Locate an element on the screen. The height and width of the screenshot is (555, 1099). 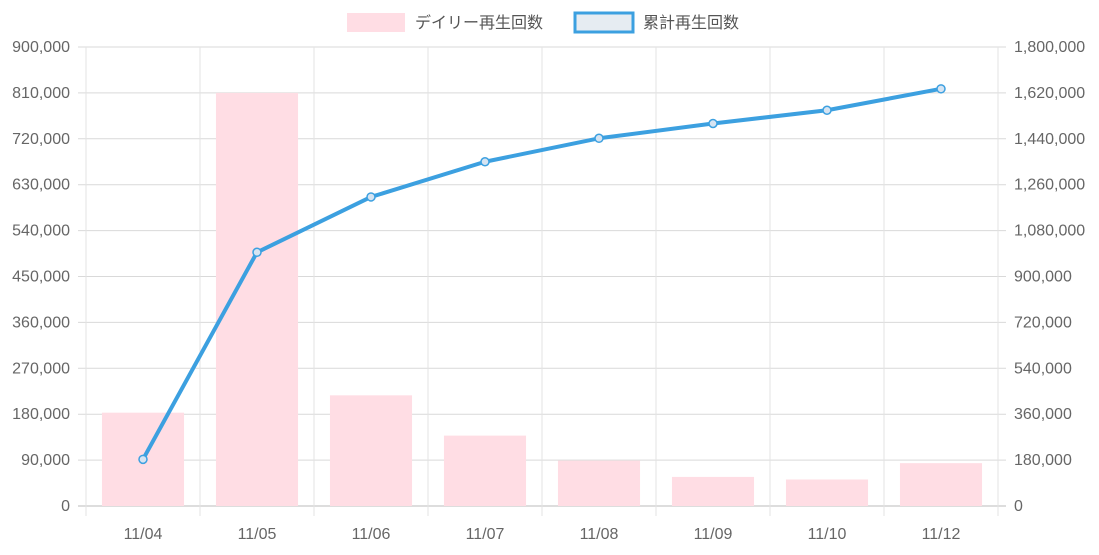
y-left-tick-label: 0 is located at coordinates (65, 506).